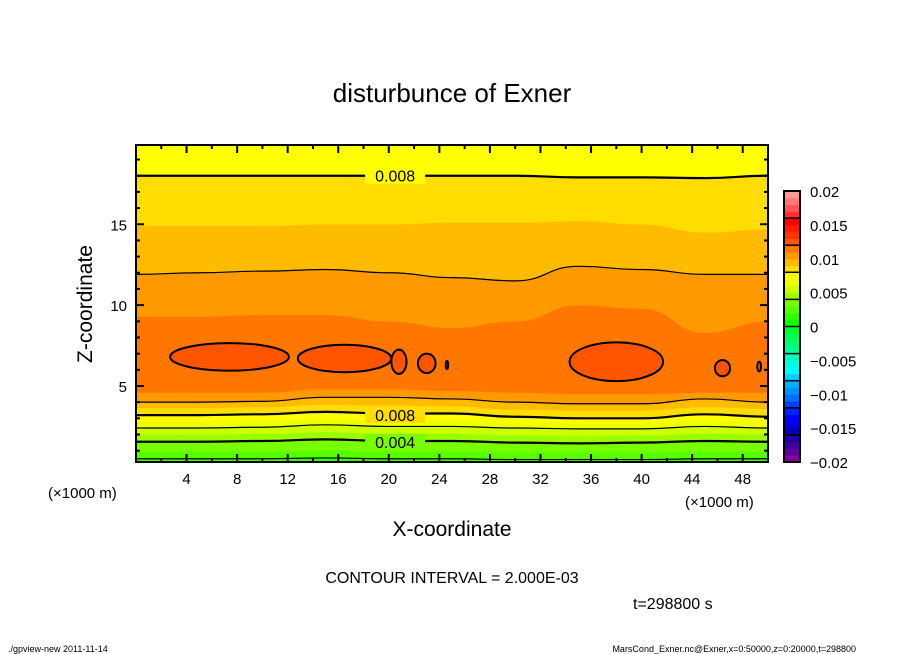 The width and height of the screenshot is (904, 654). Describe the element at coordinates (338, 479) in the screenshot. I see `x-tick-label: 16` at that location.